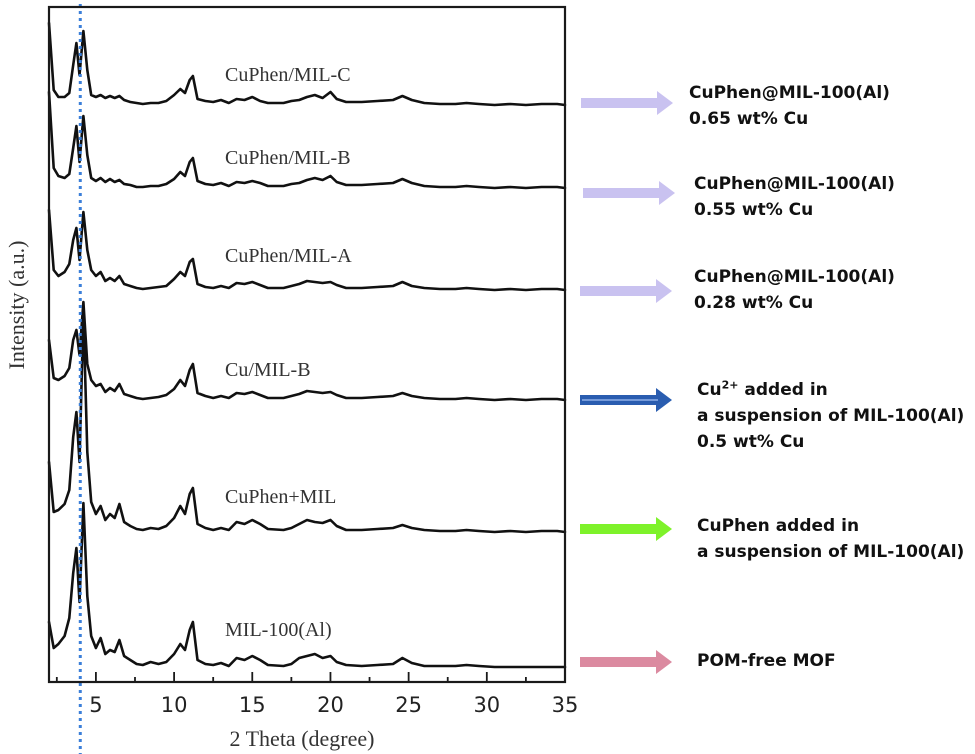 The height and width of the screenshot is (754, 975). I want to click on trace-cuphen-mil-c, so click(307, 64).